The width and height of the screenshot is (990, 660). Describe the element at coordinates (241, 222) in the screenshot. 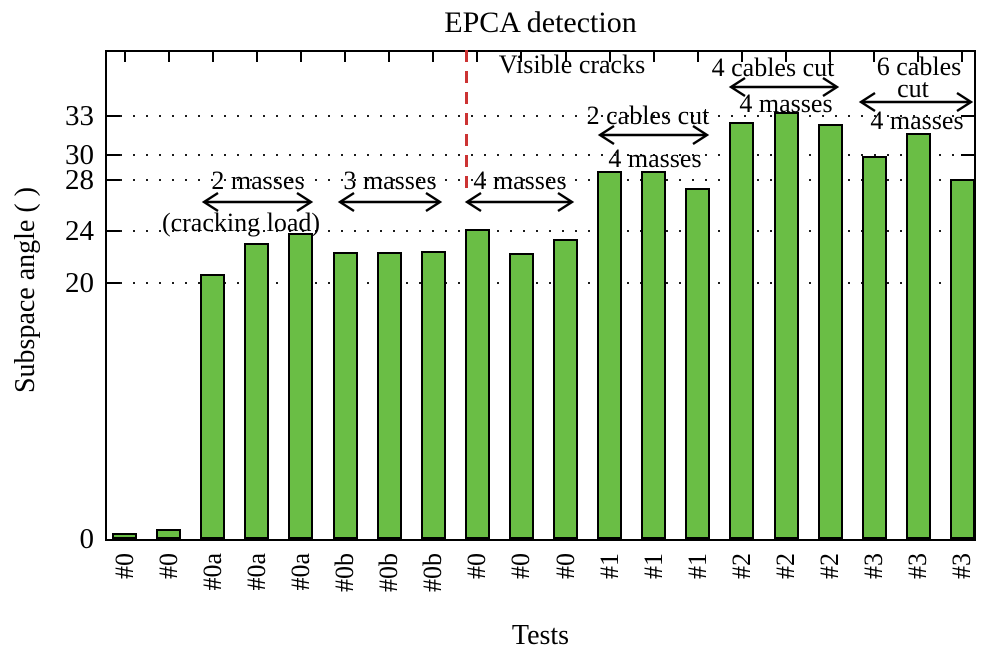

I see `annotation-text: (cracking load)` at that location.